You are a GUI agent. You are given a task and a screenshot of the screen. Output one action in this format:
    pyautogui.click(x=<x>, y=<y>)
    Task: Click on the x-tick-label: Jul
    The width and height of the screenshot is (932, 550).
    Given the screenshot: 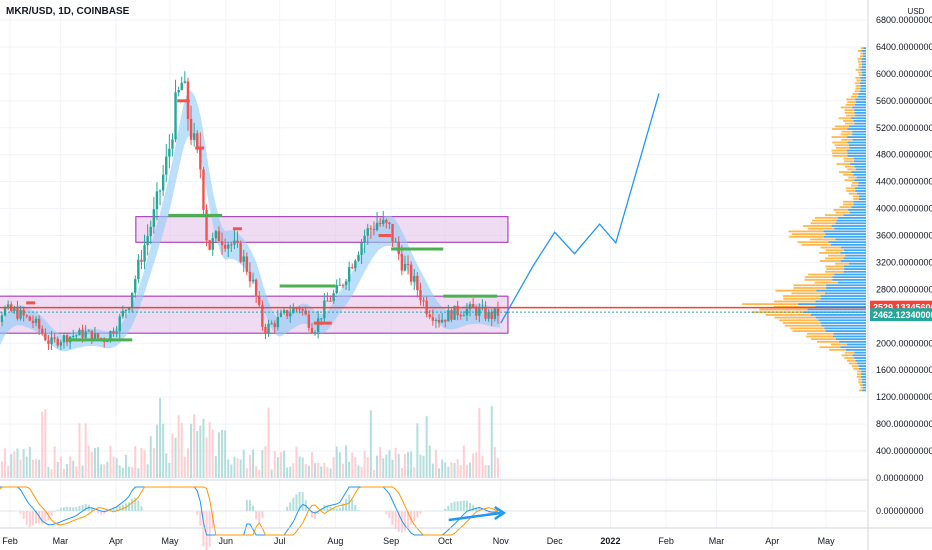 What is the action you would take?
    pyautogui.click(x=280, y=541)
    